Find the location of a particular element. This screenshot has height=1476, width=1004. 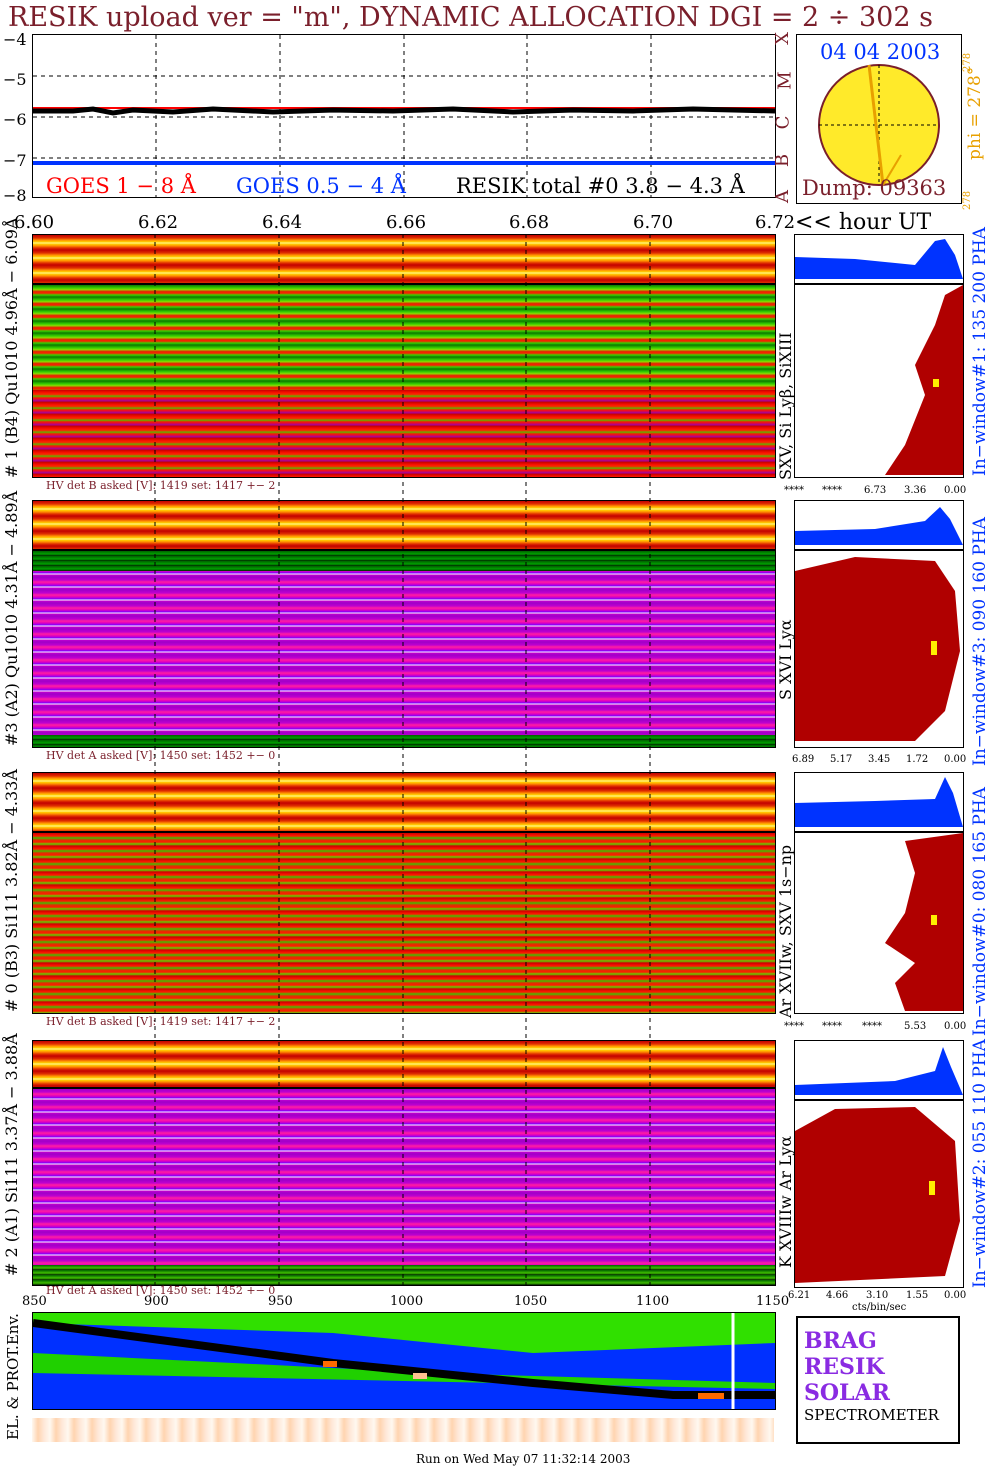

class-x: X is located at coordinates (782, 38).